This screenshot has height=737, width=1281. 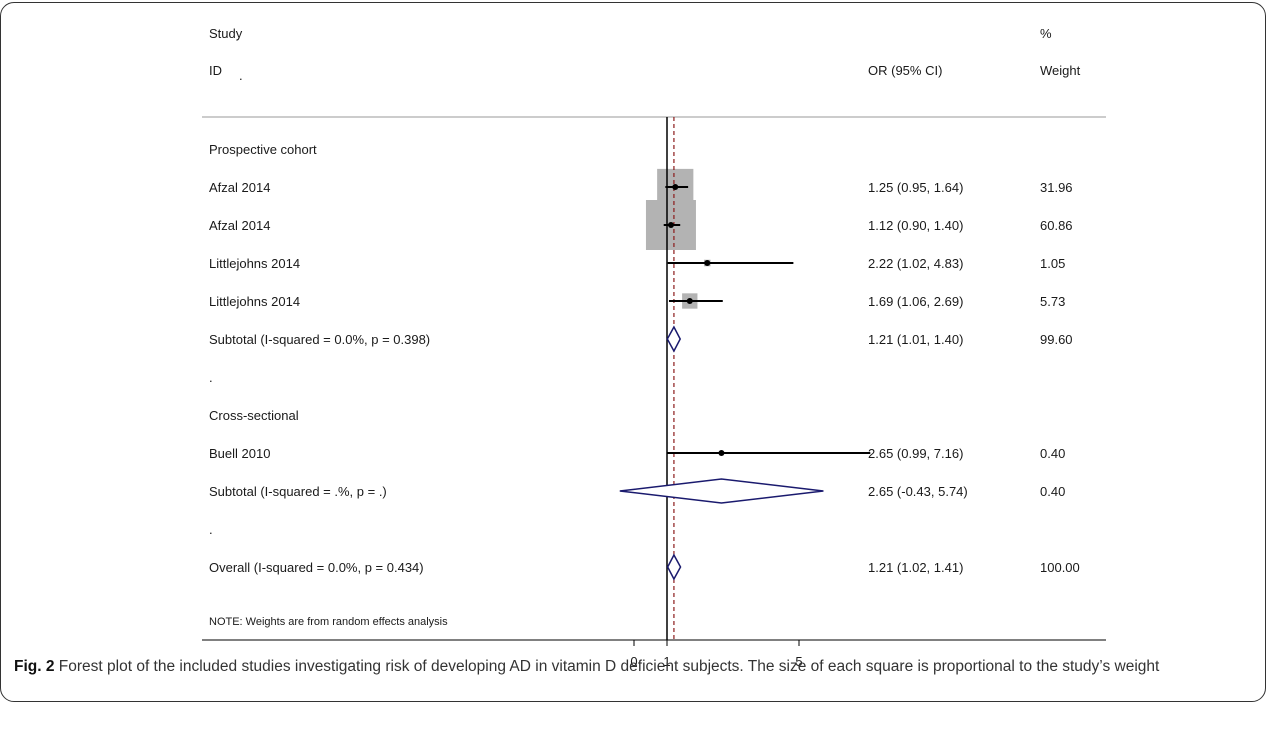 What do you see at coordinates (263, 149) in the screenshot?
I see `row-label: Prospective cohort` at bounding box center [263, 149].